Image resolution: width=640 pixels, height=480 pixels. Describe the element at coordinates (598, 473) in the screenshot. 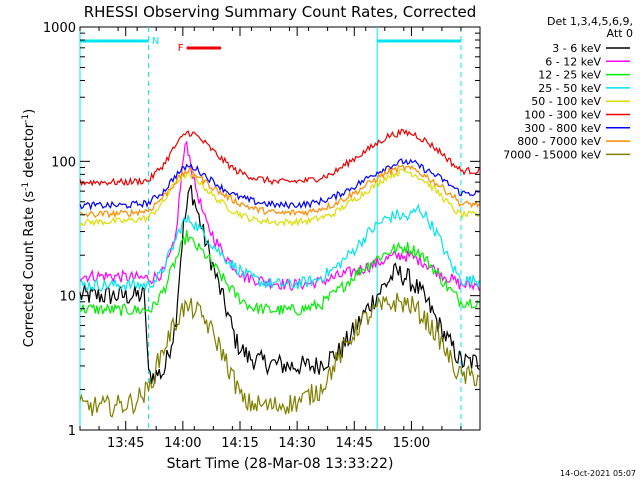

I see `timestamp: 14-Oct-2021 05:07` at that location.